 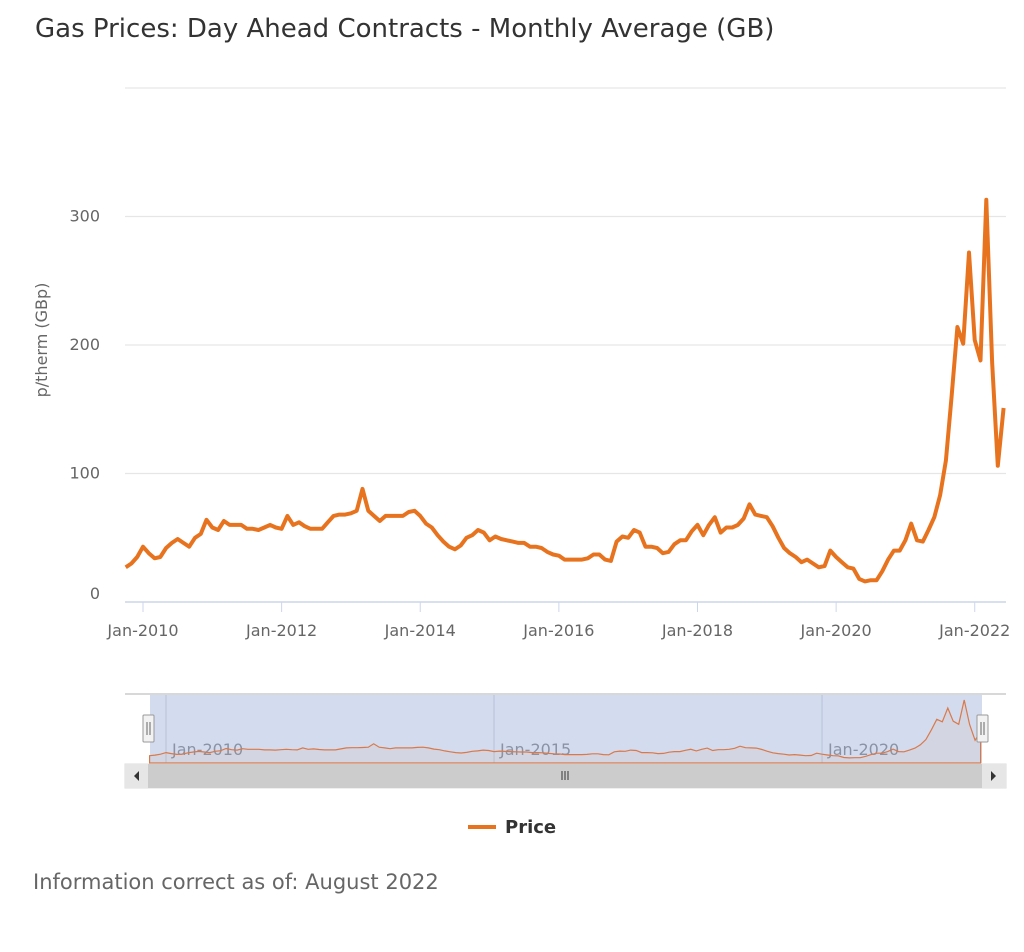 I want to click on scroll-right-arrow-button, so click(x=994, y=776).